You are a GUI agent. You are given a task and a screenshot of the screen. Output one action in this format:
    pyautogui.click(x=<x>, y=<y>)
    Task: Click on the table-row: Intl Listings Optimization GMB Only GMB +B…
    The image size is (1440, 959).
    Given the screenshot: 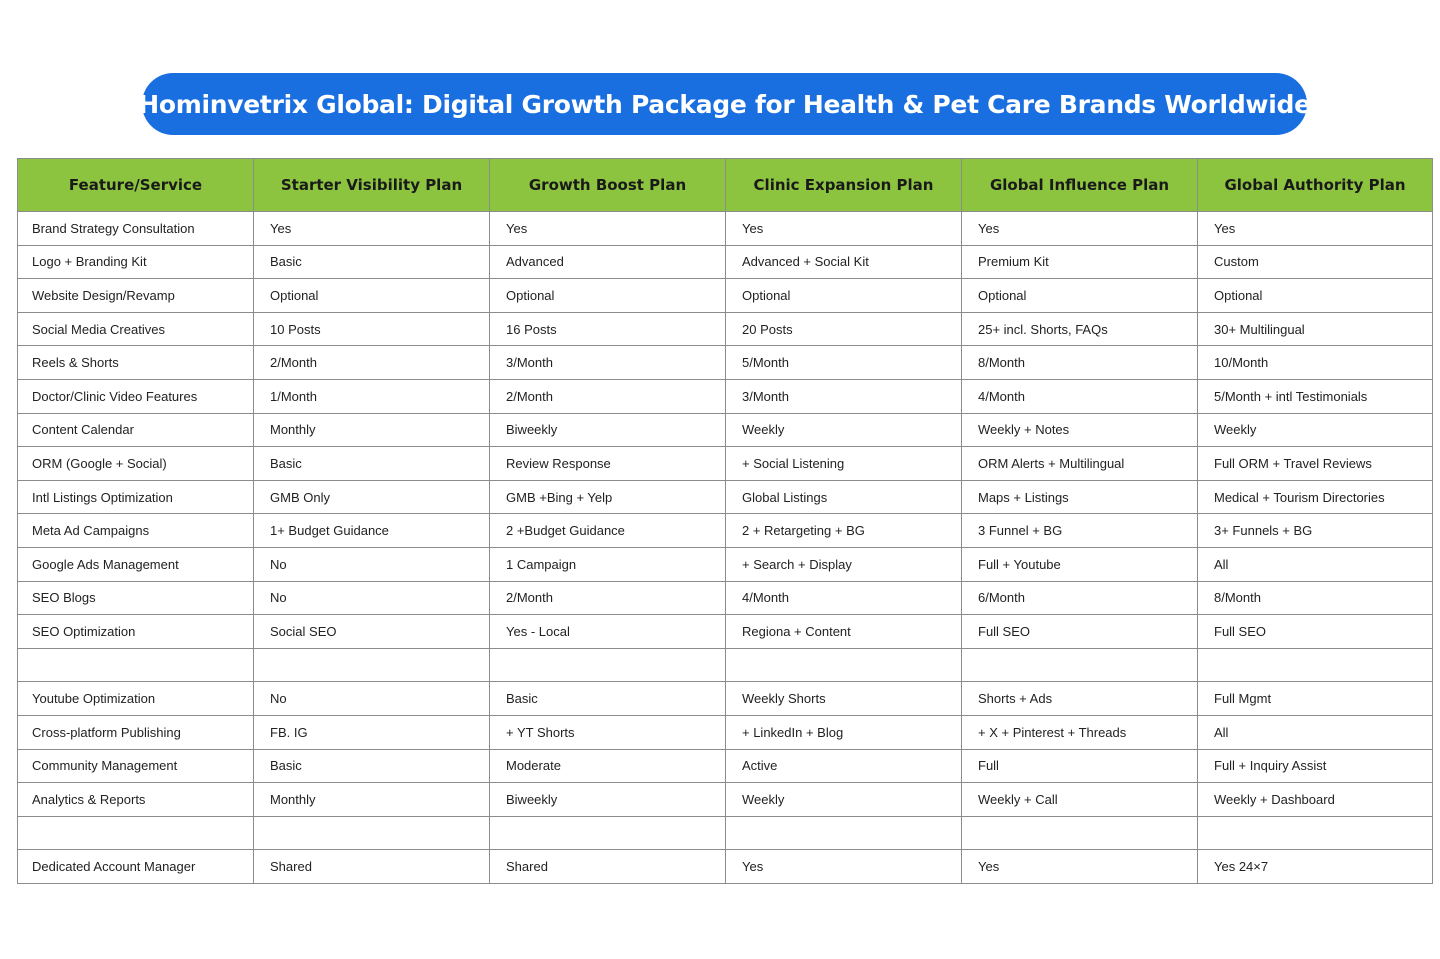 What is the action you would take?
    pyautogui.click(x=725, y=497)
    